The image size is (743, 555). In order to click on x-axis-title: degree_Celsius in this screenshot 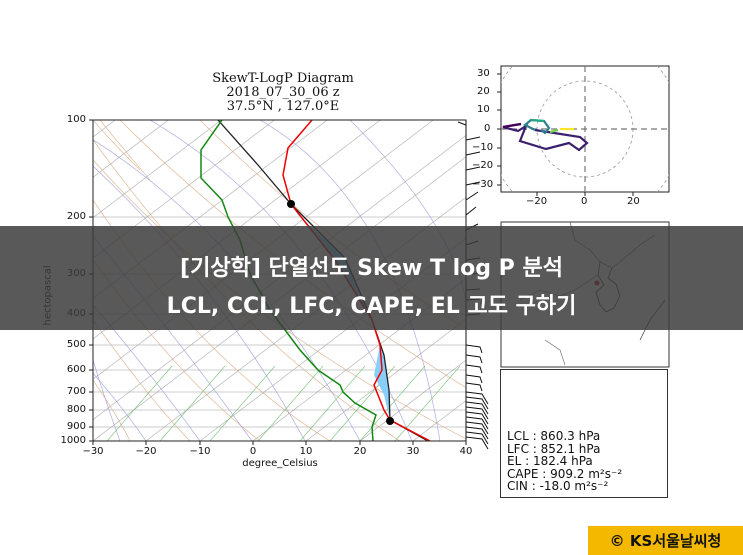, I will do `click(280, 463)`.